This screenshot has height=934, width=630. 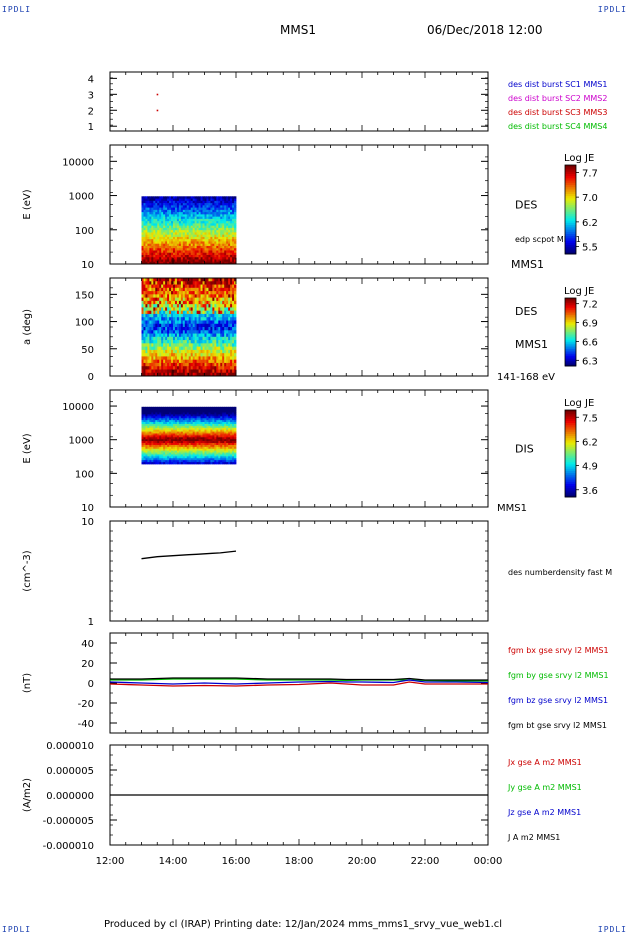 What do you see at coordinates (590, 418) in the screenshot?
I see `colorbar-tick-label: 7.5` at bounding box center [590, 418].